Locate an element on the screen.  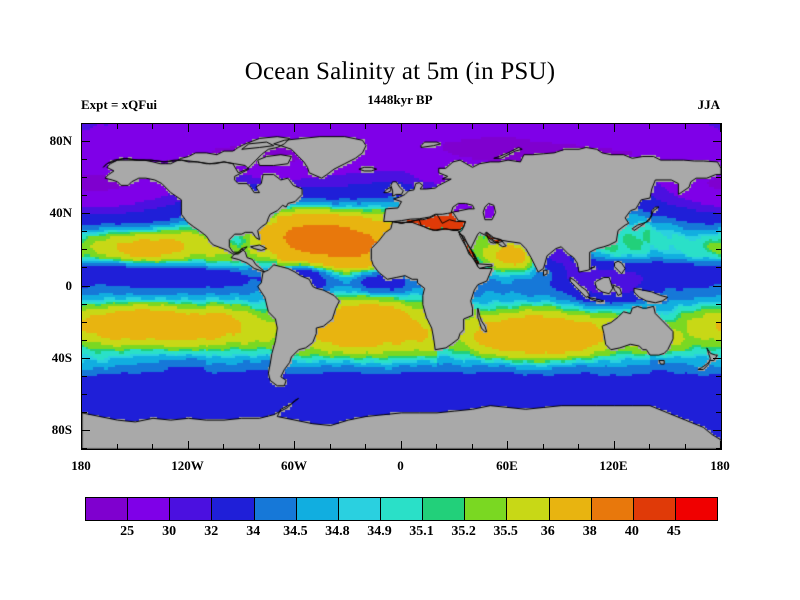
colorbar-tick-label: 25 is located at coordinates (127, 531).